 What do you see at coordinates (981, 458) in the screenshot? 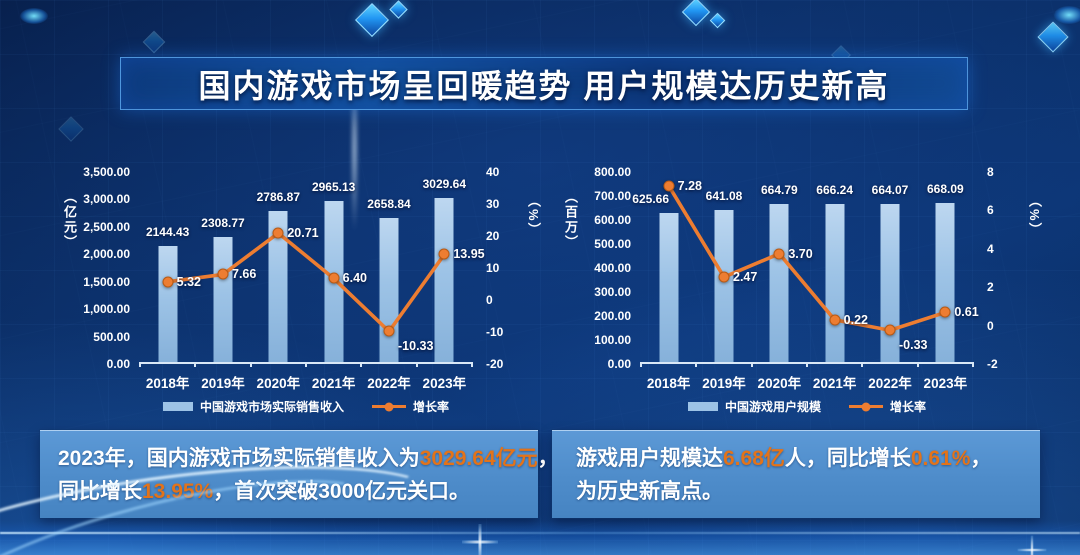
I see `callout-text: ，` at bounding box center [981, 458].